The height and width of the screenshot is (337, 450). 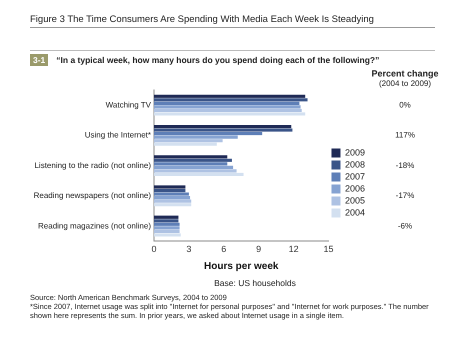 What do you see at coordinates (405, 73) in the screenshot?
I see `text: Percent change` at bounding box center [405, 73].